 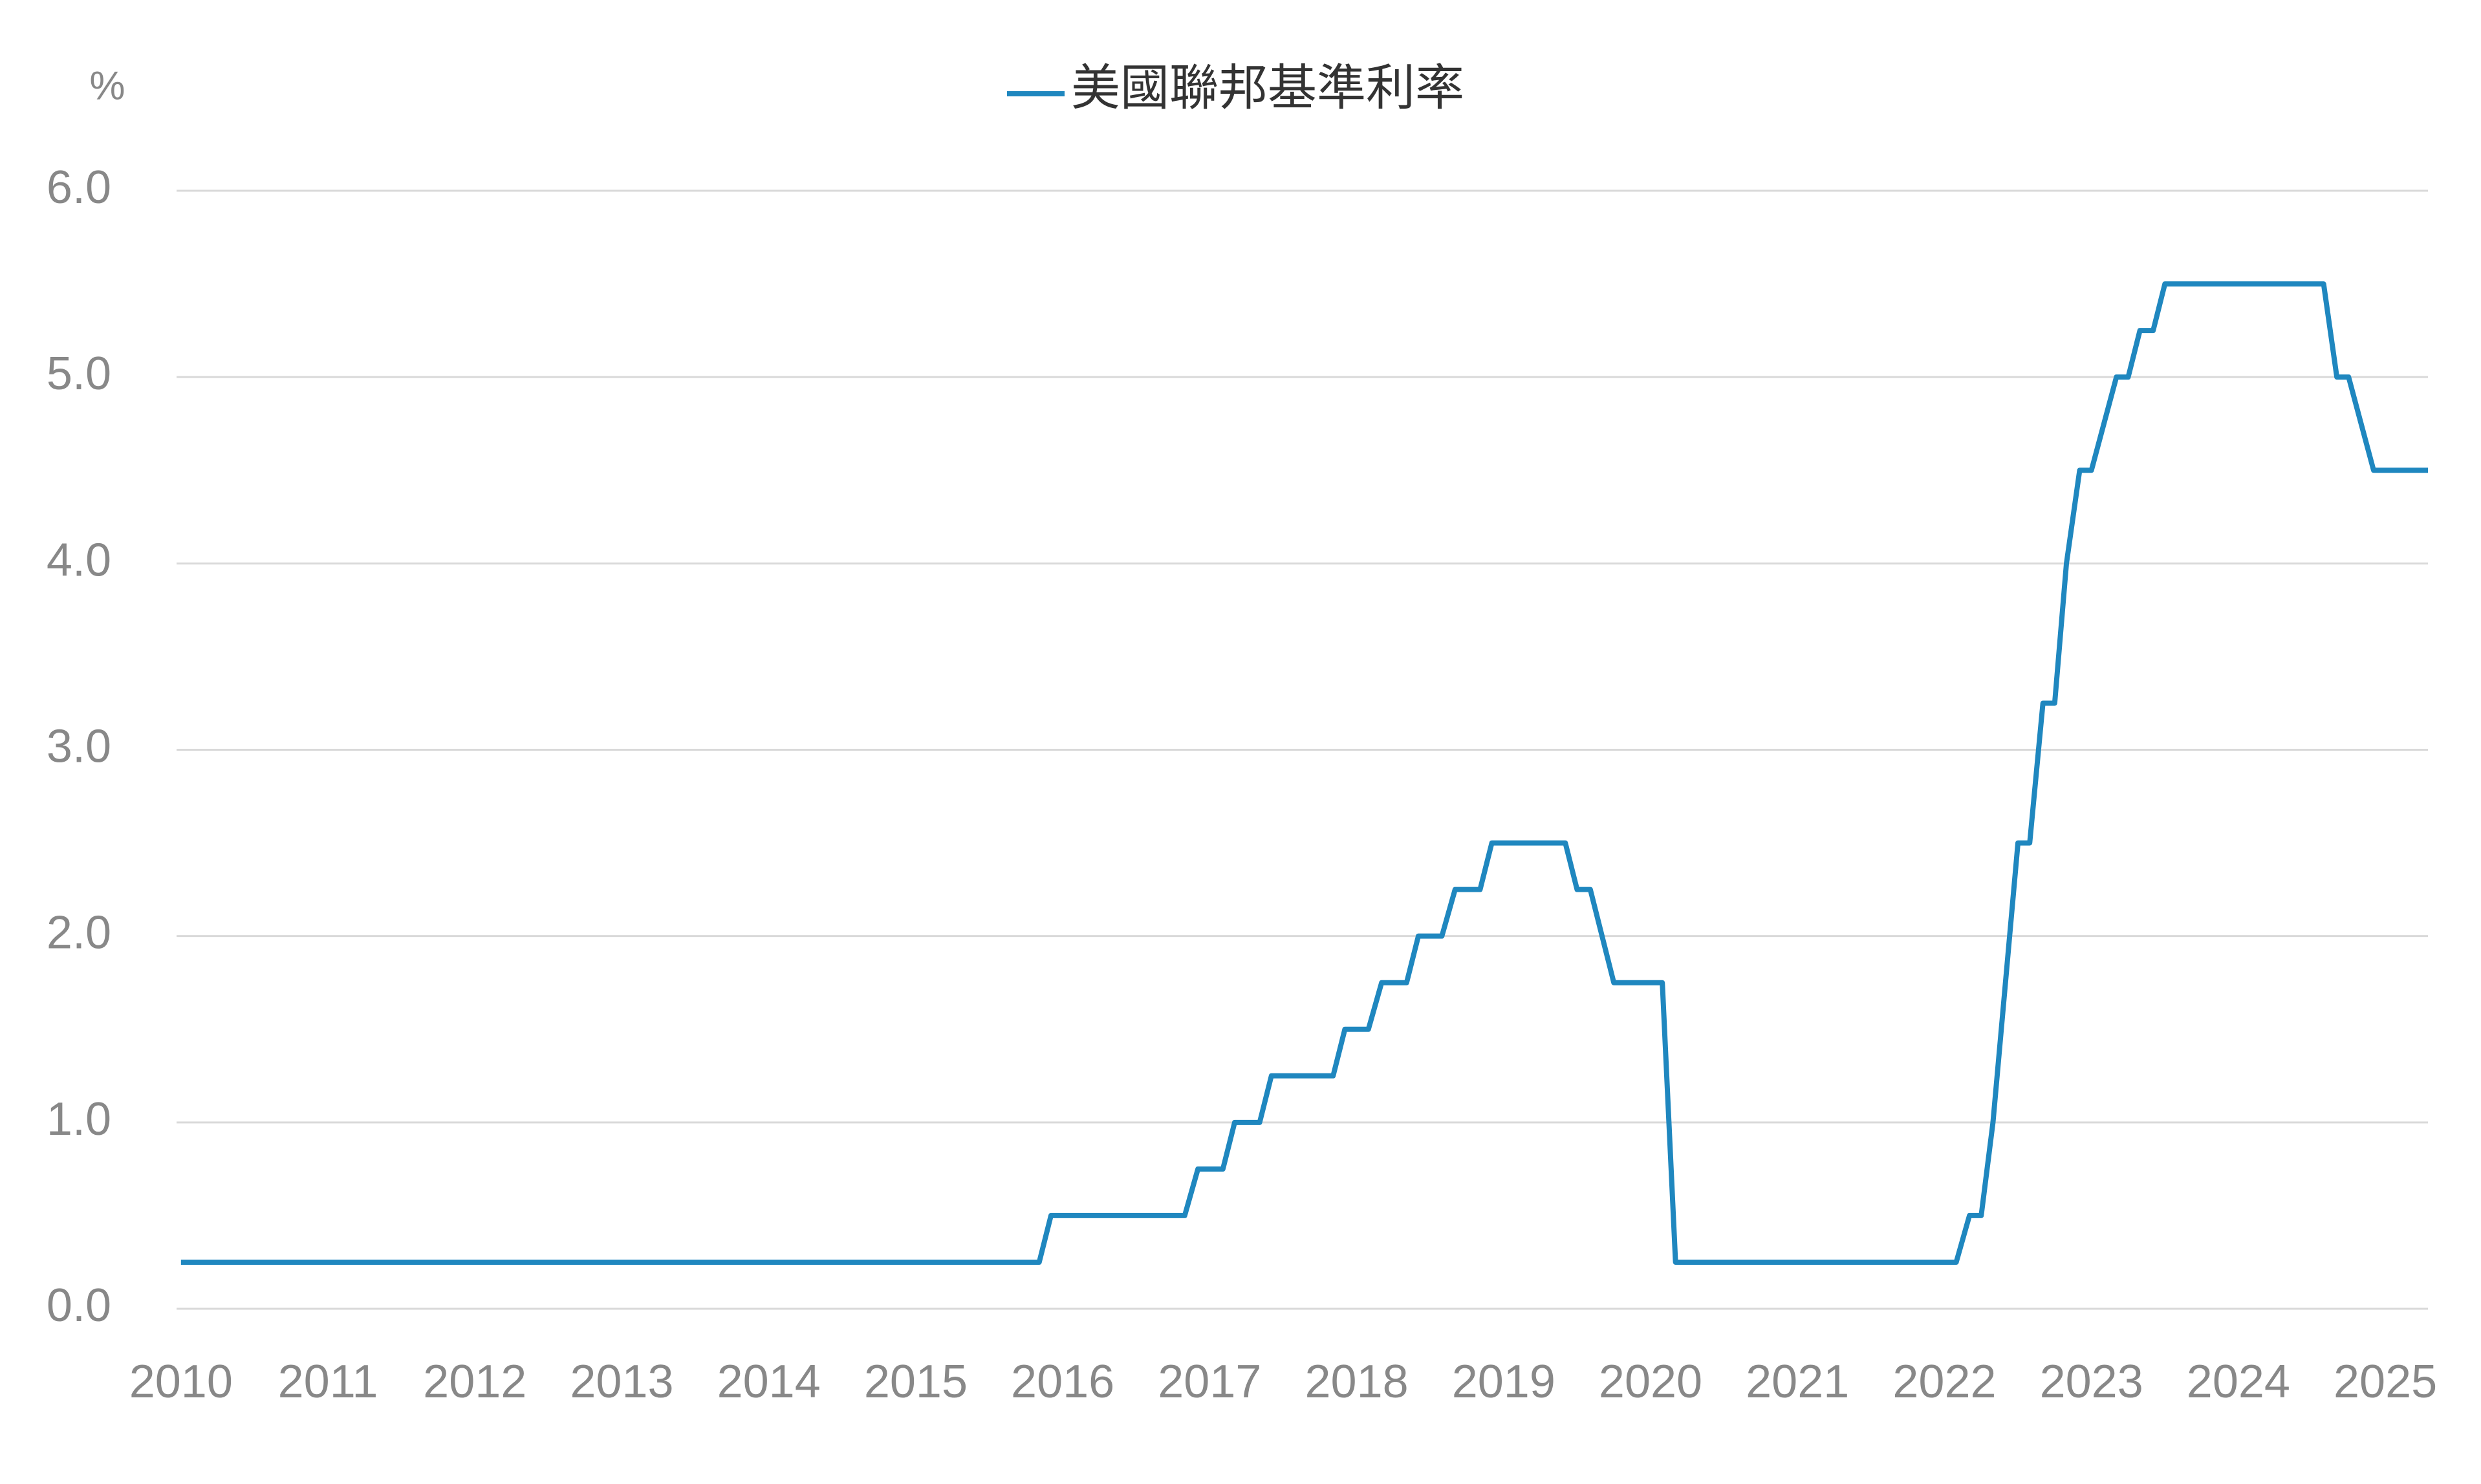 What do you see at coordinates (916, 1382) in the screenshot?
I see `x-tick-label: 2015` at bounding box center [916, 1382].